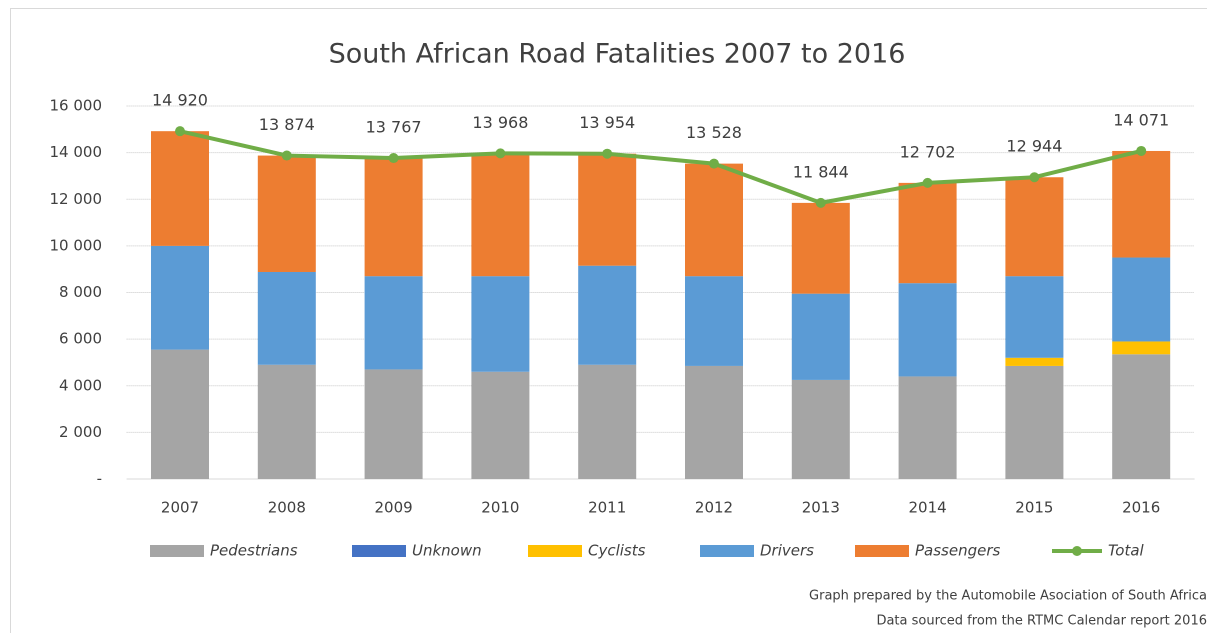  What do you see at coordinates (928, 151) in the screenshot?
I see `data-label: 12 702` at bounding box center [928, 151].